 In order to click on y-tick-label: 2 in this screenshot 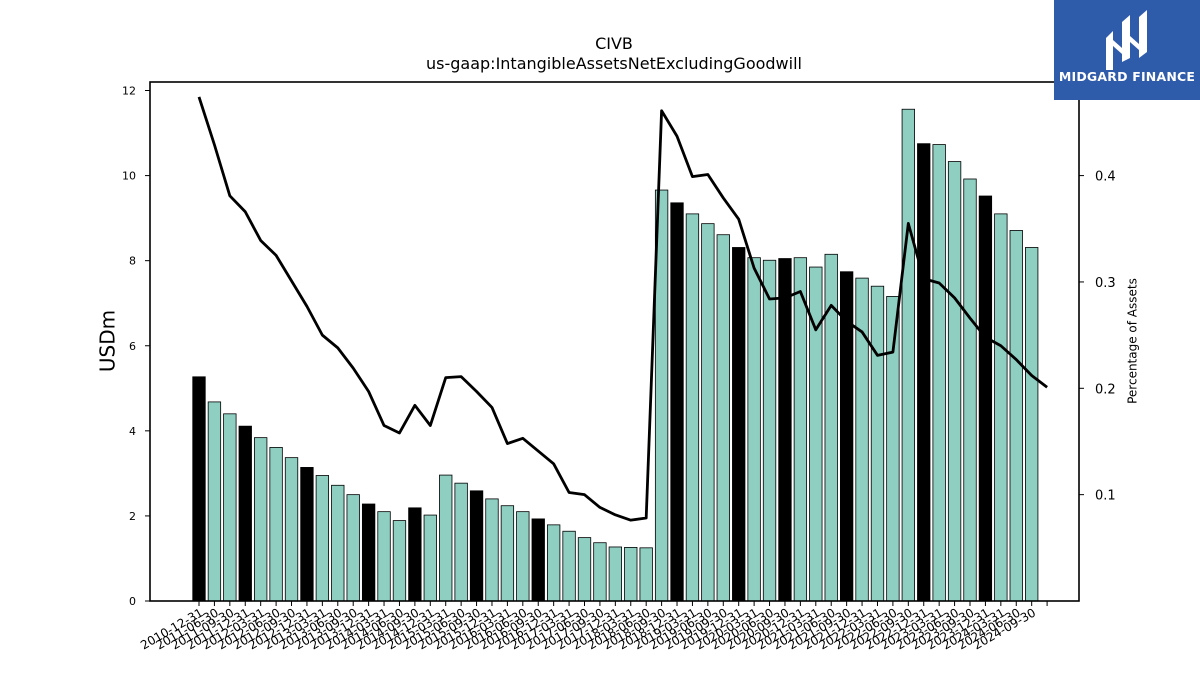, I will do `click(132, 516)`.